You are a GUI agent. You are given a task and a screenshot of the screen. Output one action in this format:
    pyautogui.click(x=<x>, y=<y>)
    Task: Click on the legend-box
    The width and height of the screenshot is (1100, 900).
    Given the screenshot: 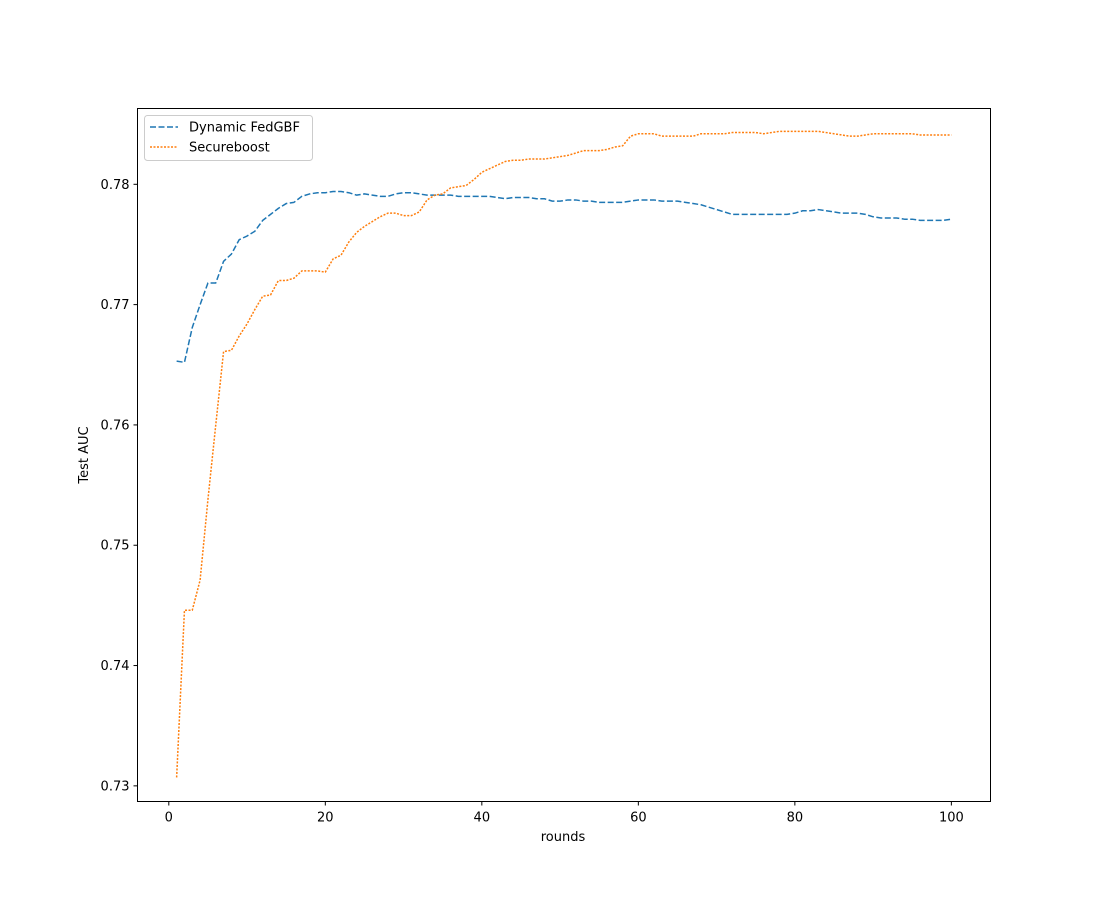 What is the action you would take?
    pyautogui.click(x=228, y=138)
    